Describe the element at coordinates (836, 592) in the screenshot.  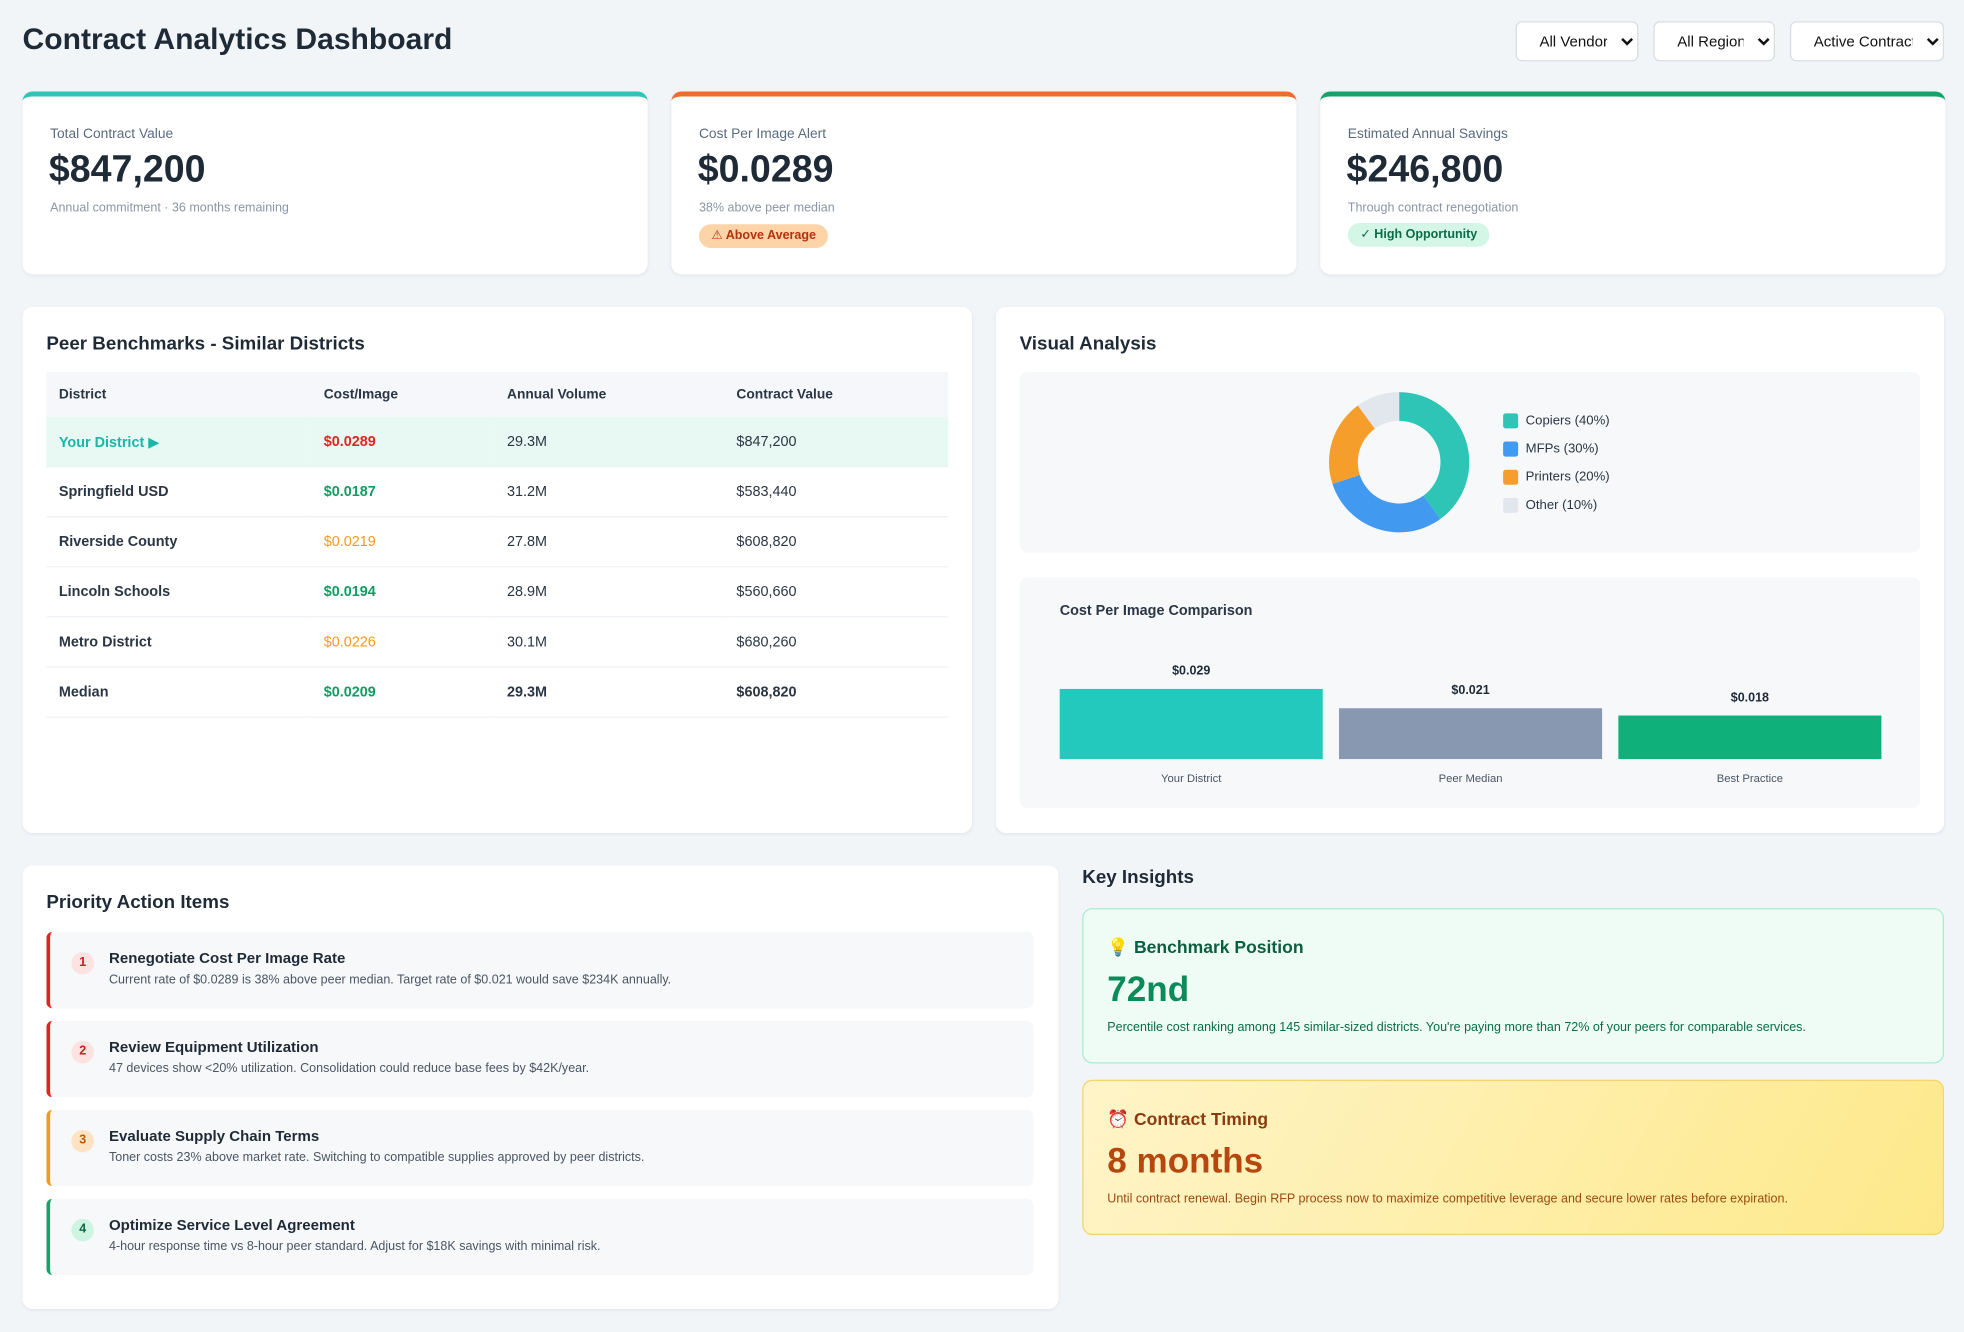
I see `table-cell: $560,660` at that location.